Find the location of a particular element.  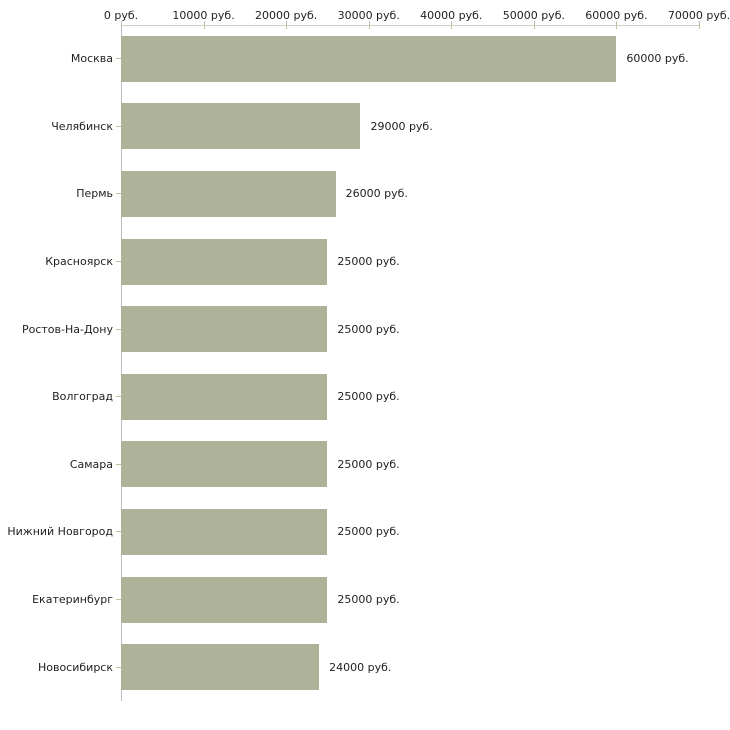

x-axis-tick-label: 60000 руб. is located at coordinates (616, 15).